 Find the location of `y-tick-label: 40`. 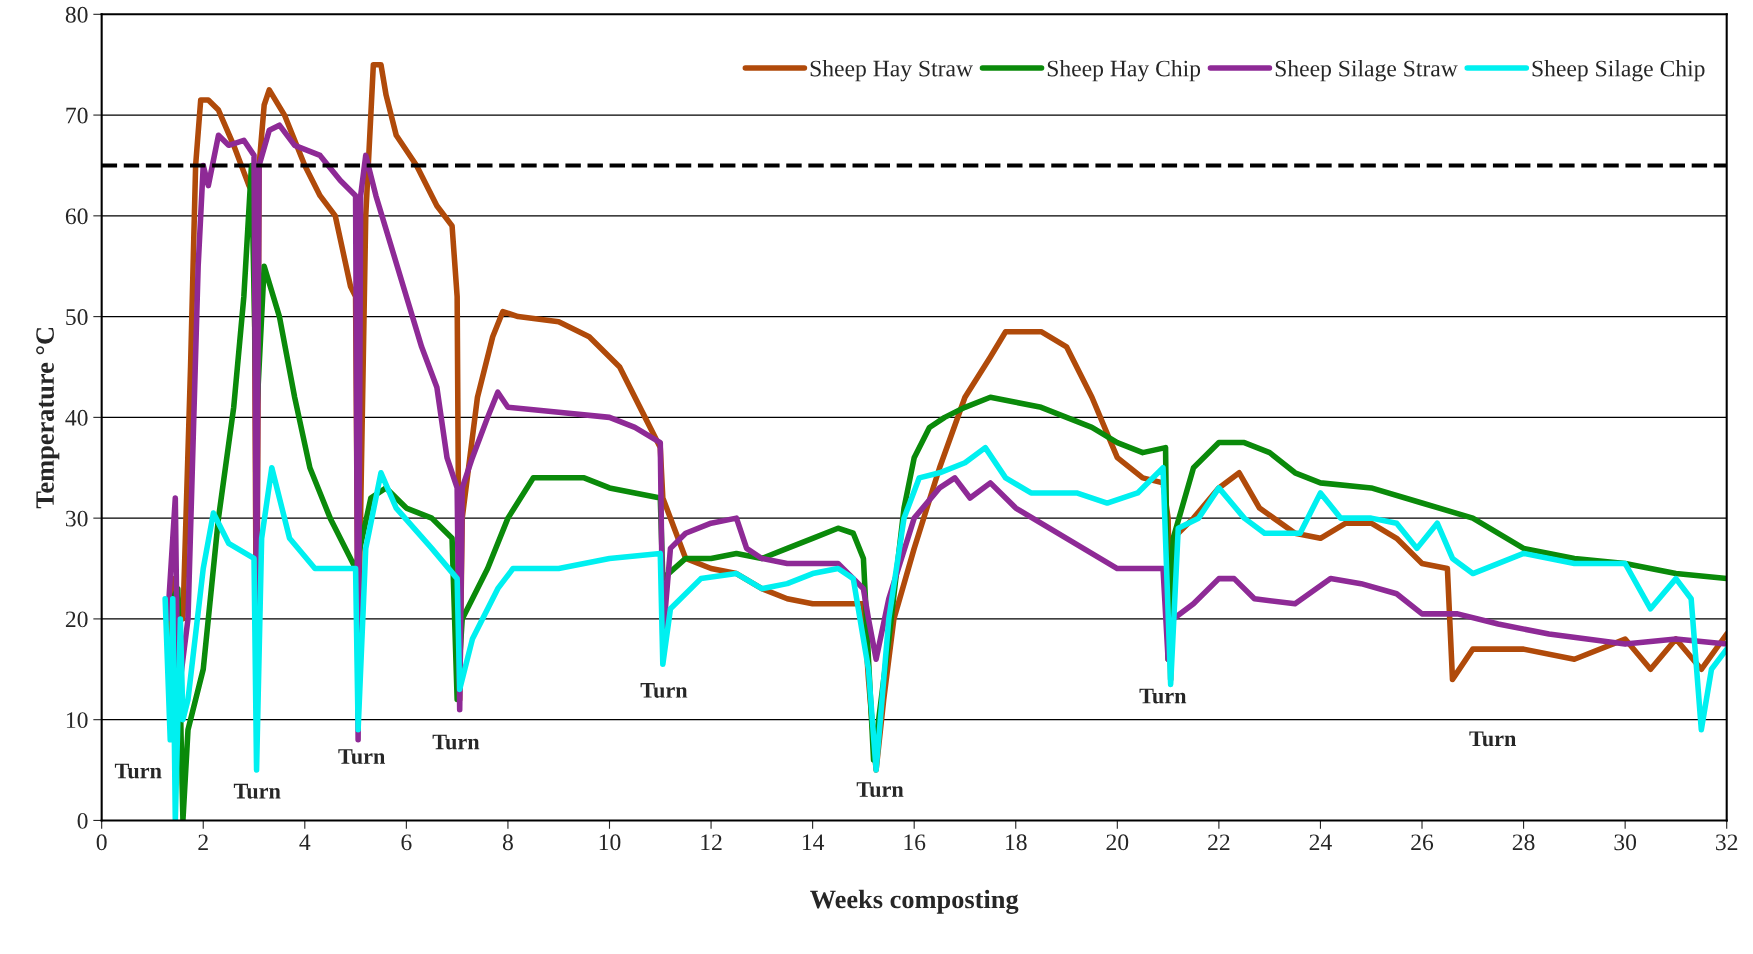

y-tick-label: 40 is located at coordinates (76, 417).